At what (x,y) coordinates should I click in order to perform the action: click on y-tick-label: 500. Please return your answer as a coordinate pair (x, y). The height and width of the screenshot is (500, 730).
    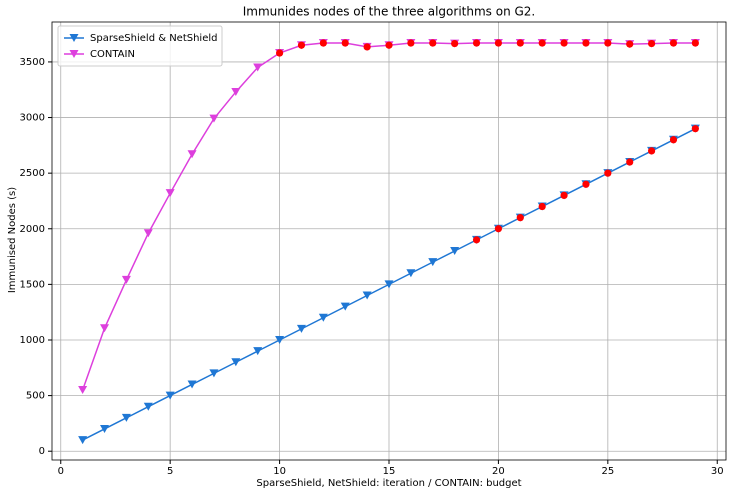
    Looking at the image, I should click on (35, 396).